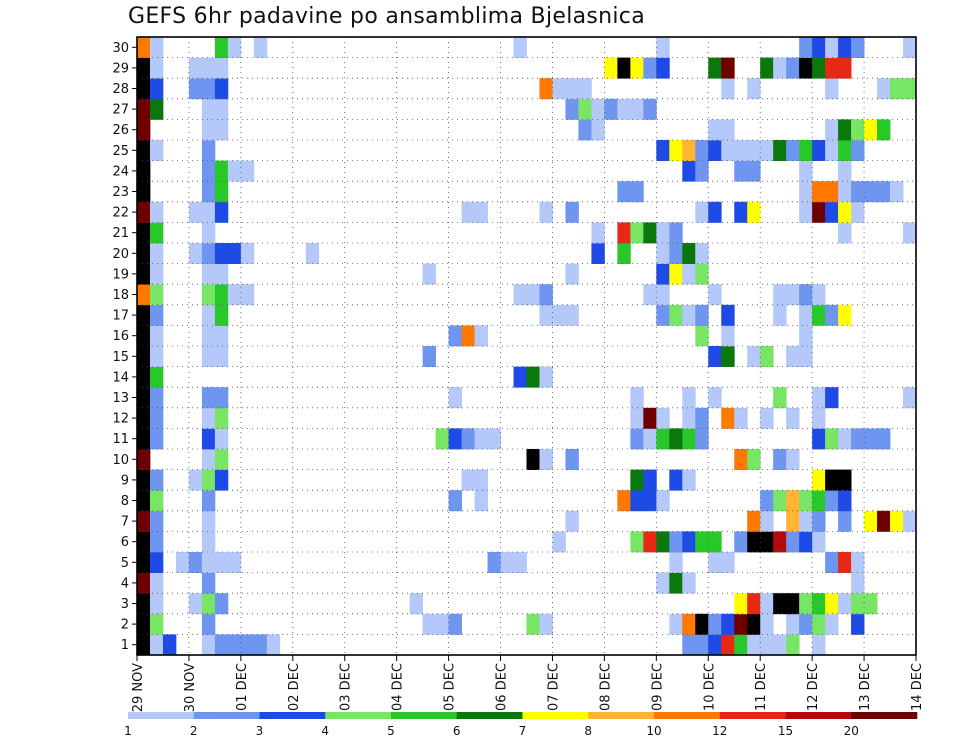 Image resolution: width=960 pixels, height=742 pixels. What do you see at coordinates (120, 213) in the screenshot?
I see `y-tick-label: 22` at bounding box center [120, 213].